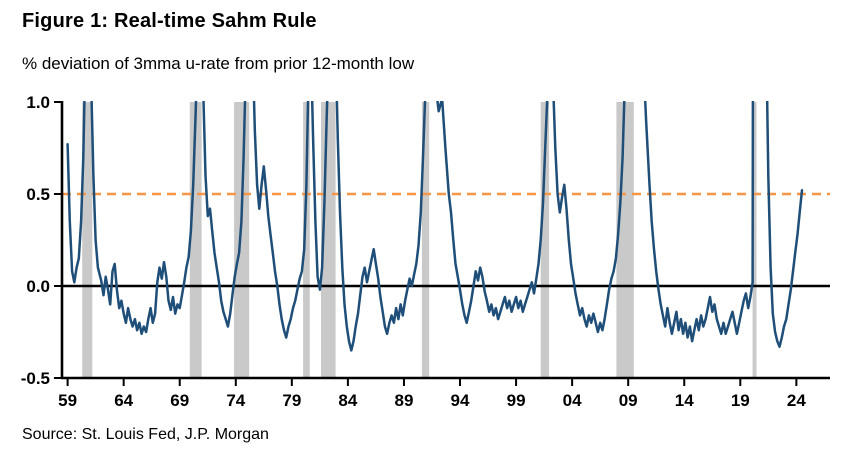 The width and height of the screenshot is (852, 460). I want to click on source-note: Source: St. Louis Fed, J.P. Morgan, so click(145, 434).